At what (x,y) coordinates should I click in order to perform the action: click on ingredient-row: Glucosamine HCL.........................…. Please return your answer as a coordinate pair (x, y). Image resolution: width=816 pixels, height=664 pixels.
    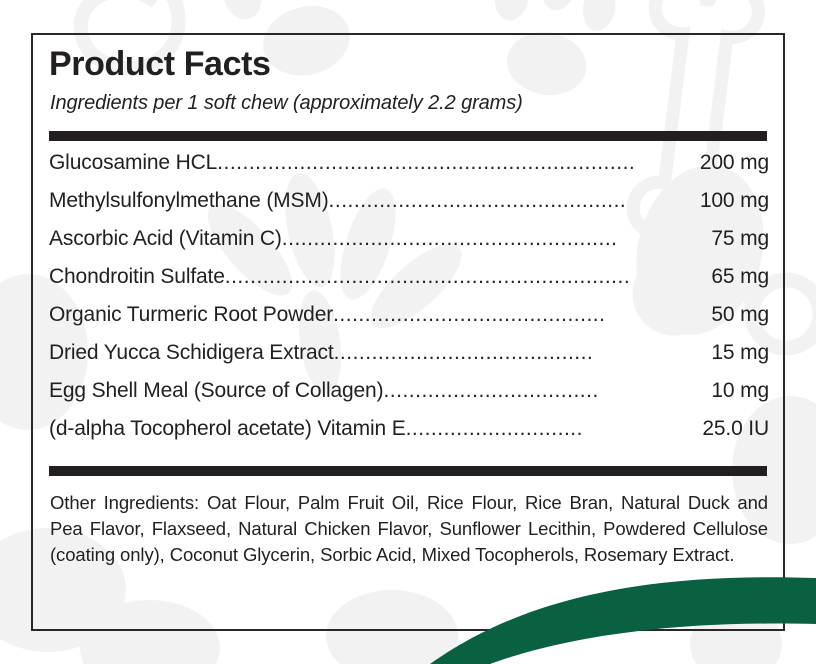
    Looking at the image, I should click on (409, 170).